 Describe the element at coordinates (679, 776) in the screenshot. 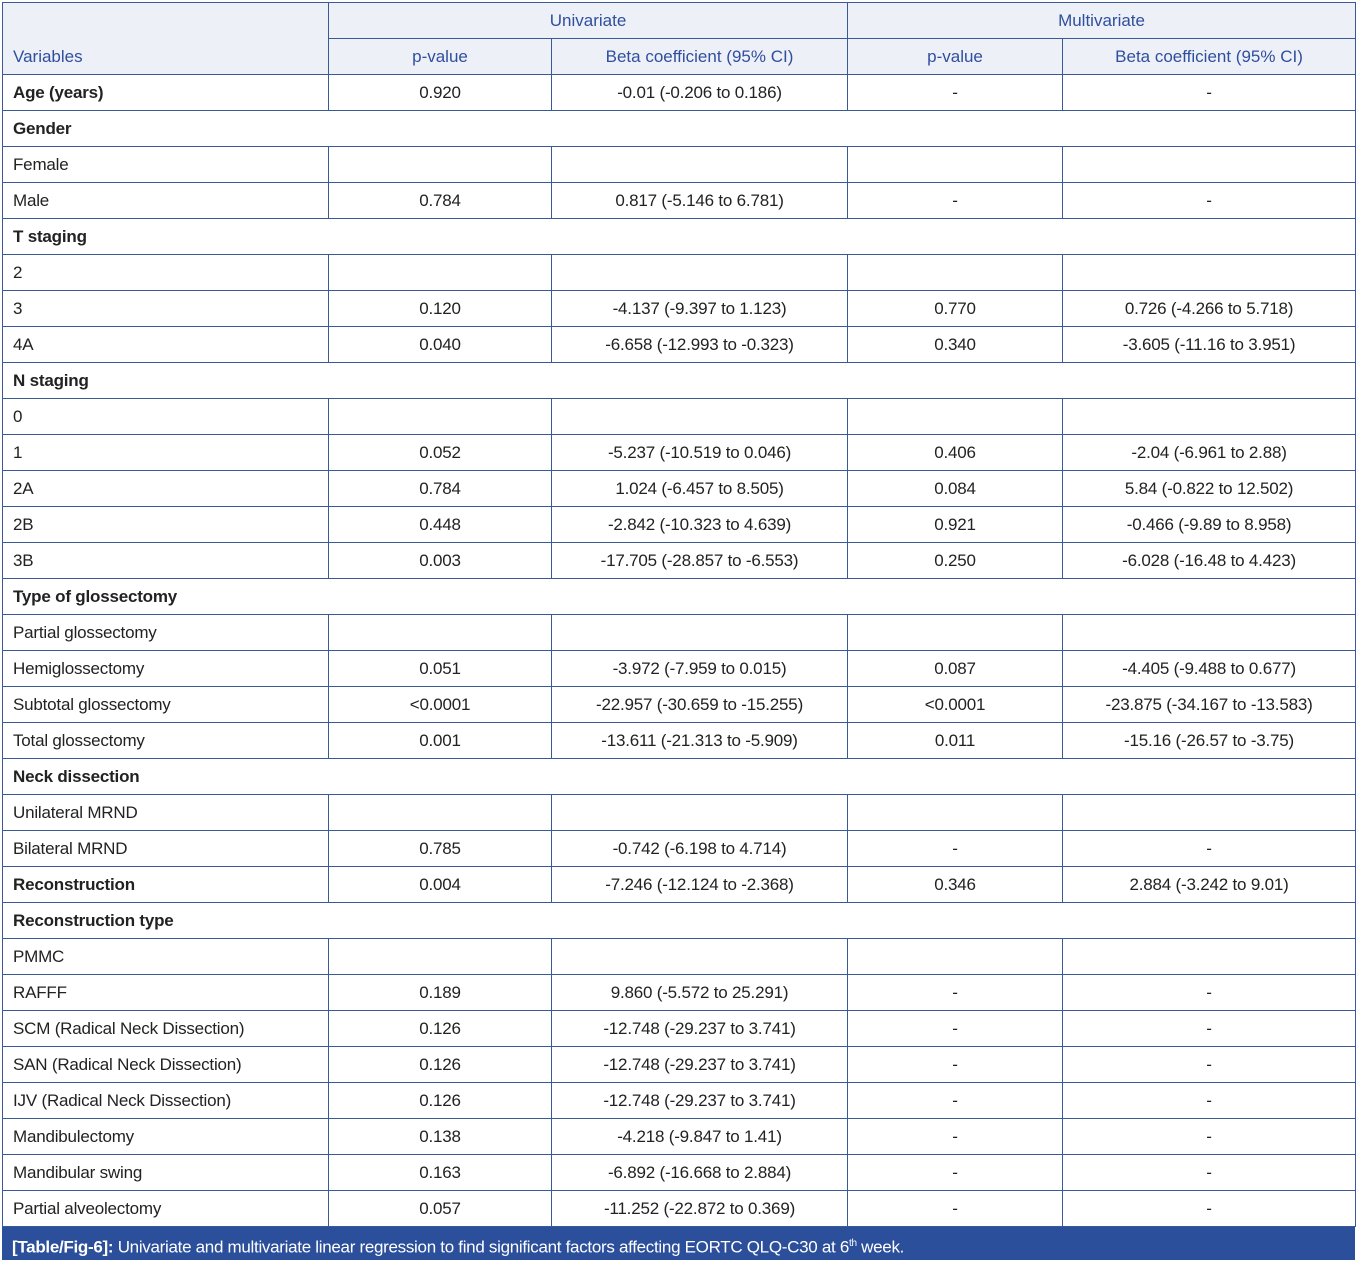

I see `section-label: Neck dissection` at that location.